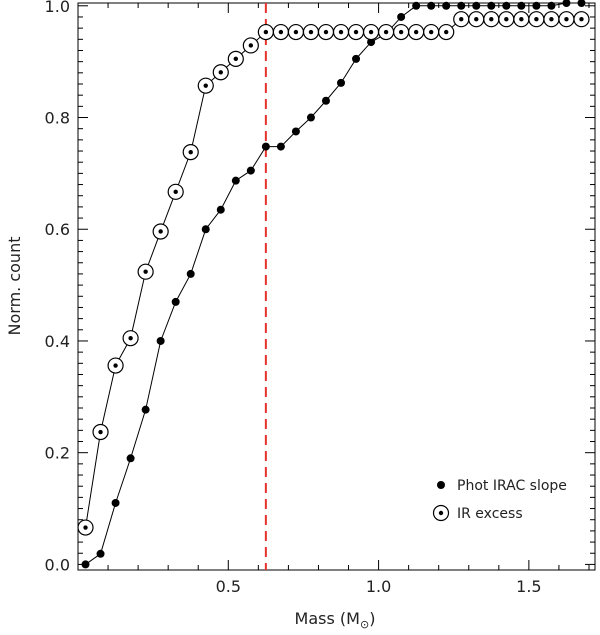 This screenshot has height=635, width=600. I want to click on y-tick-label: 0.0, so click(57, 564).